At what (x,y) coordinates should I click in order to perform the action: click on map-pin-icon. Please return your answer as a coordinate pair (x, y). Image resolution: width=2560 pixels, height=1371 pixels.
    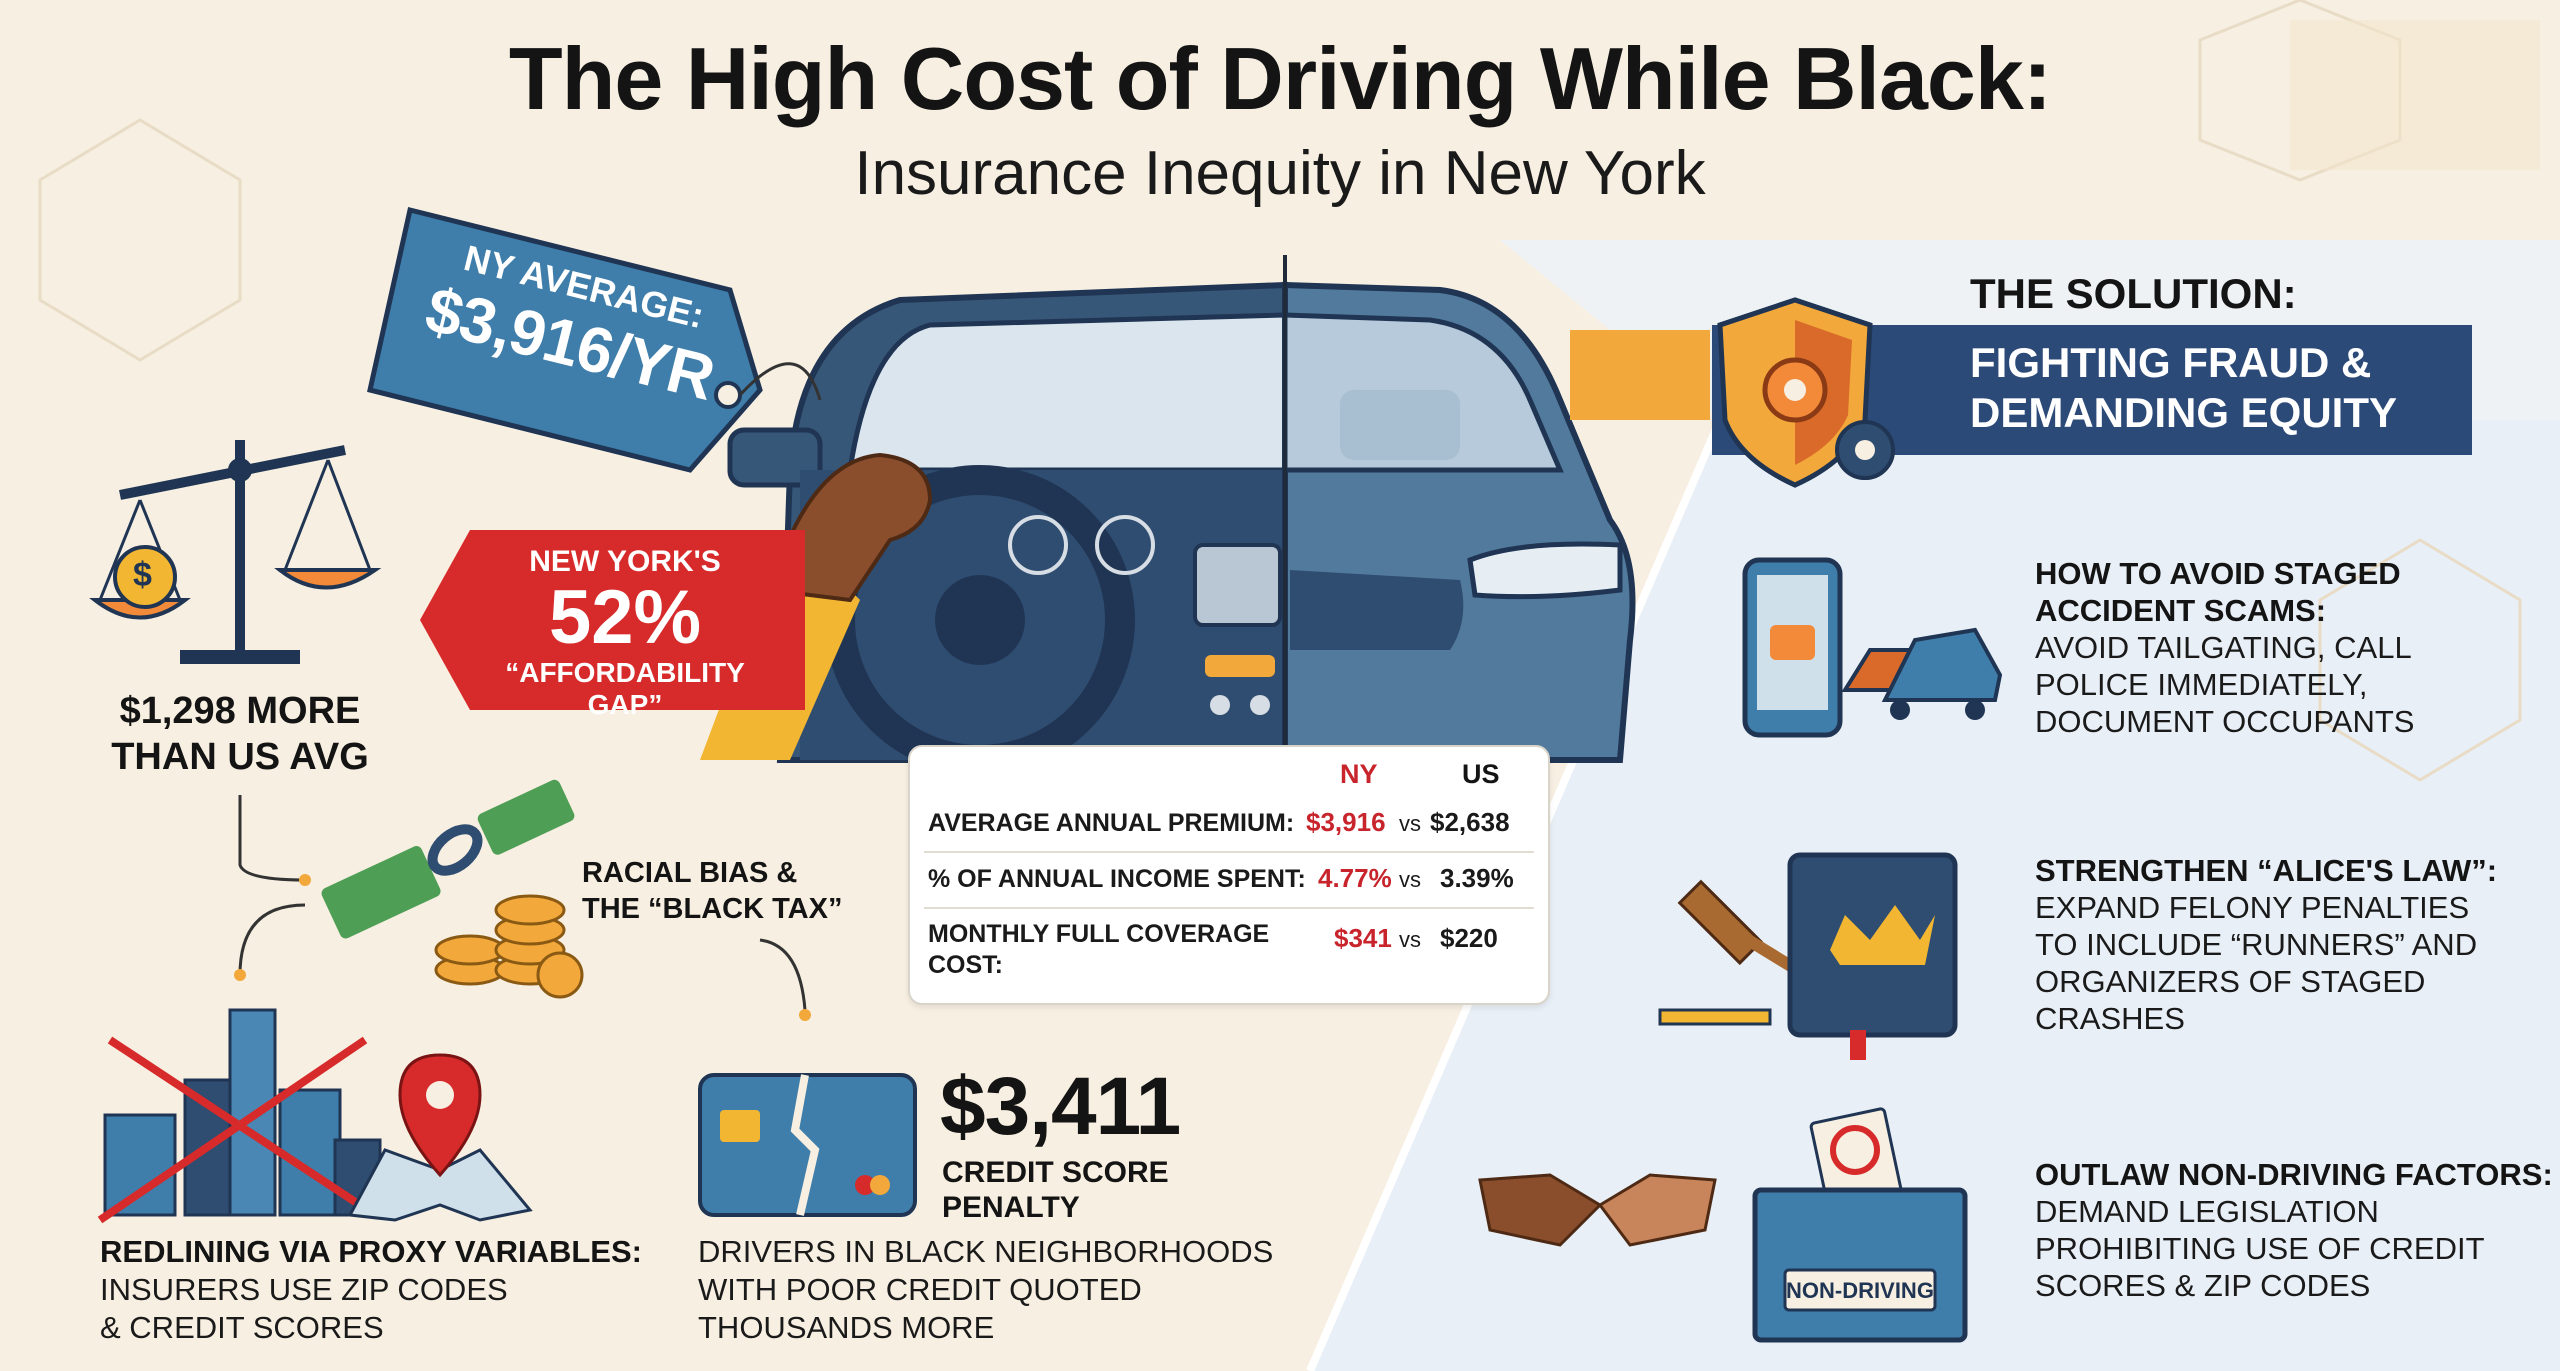
    Looking at the image, I should click on (440, 1137).